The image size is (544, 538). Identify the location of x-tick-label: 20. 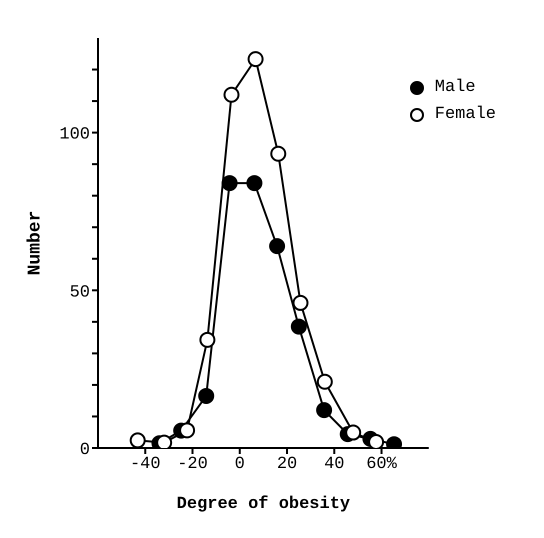
(287, 464).